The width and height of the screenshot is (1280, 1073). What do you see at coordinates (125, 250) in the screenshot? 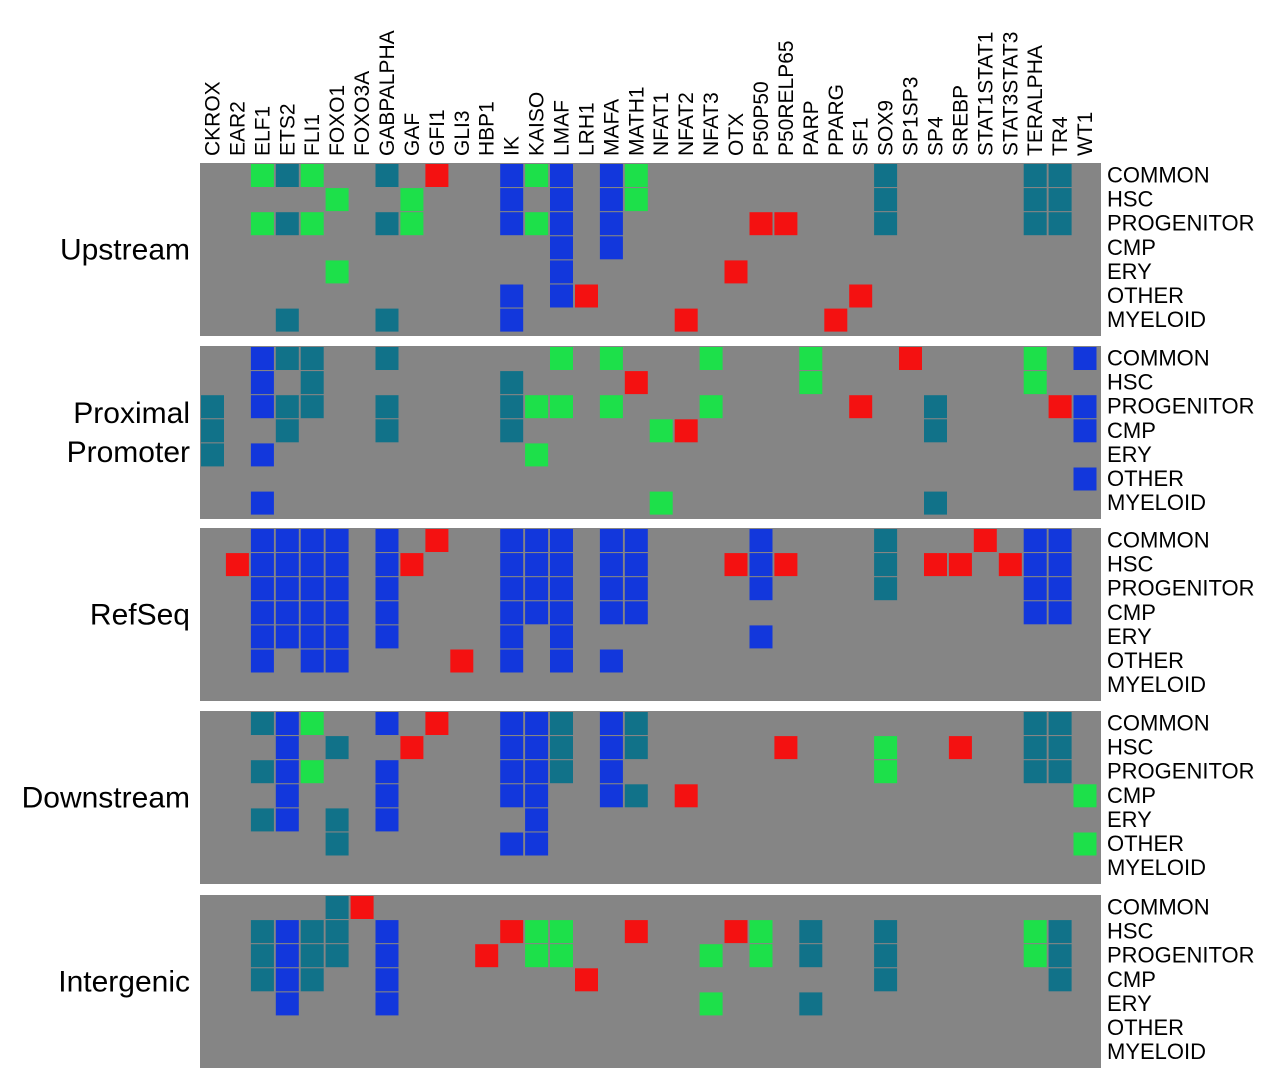
I see `panel-label: Upstream` at bounding box center [125, 250].